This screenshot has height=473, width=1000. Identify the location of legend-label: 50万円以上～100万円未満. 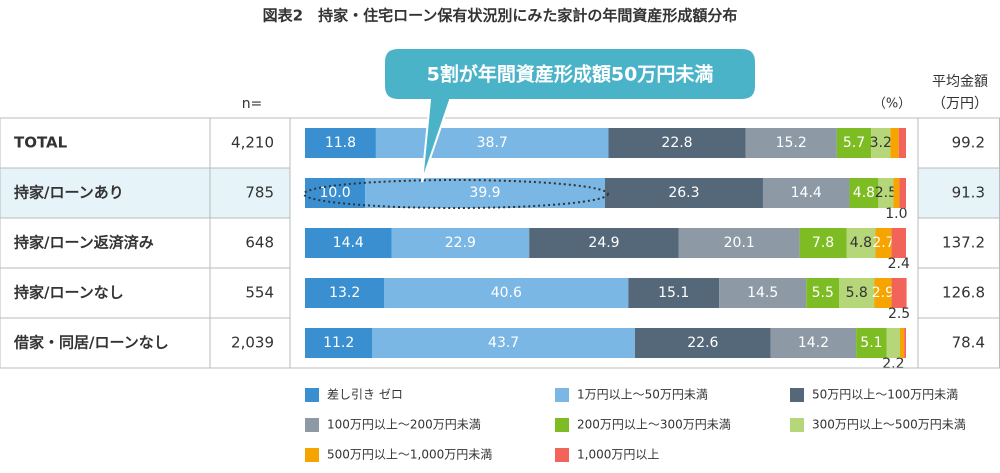
(885, 395).